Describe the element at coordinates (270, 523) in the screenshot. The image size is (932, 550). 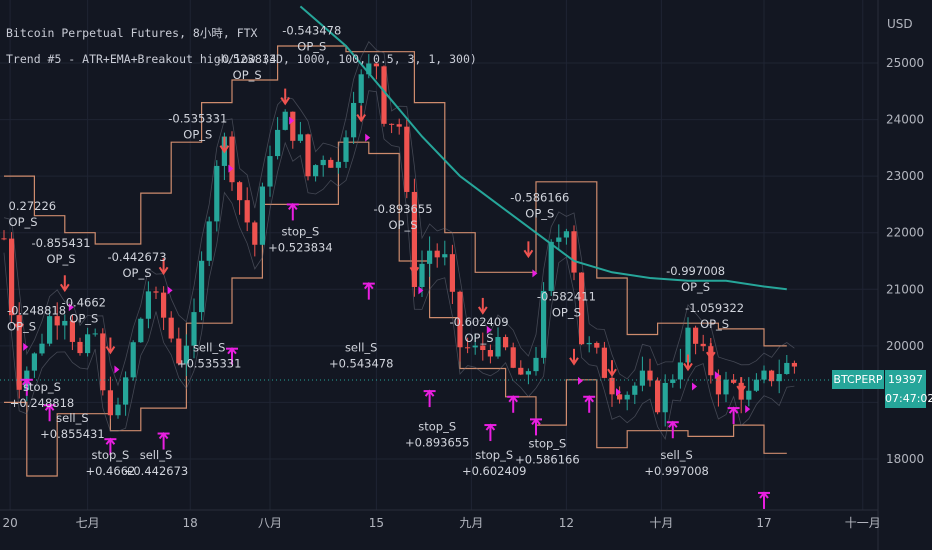
I see `time-tick-label: 八月` at that location.